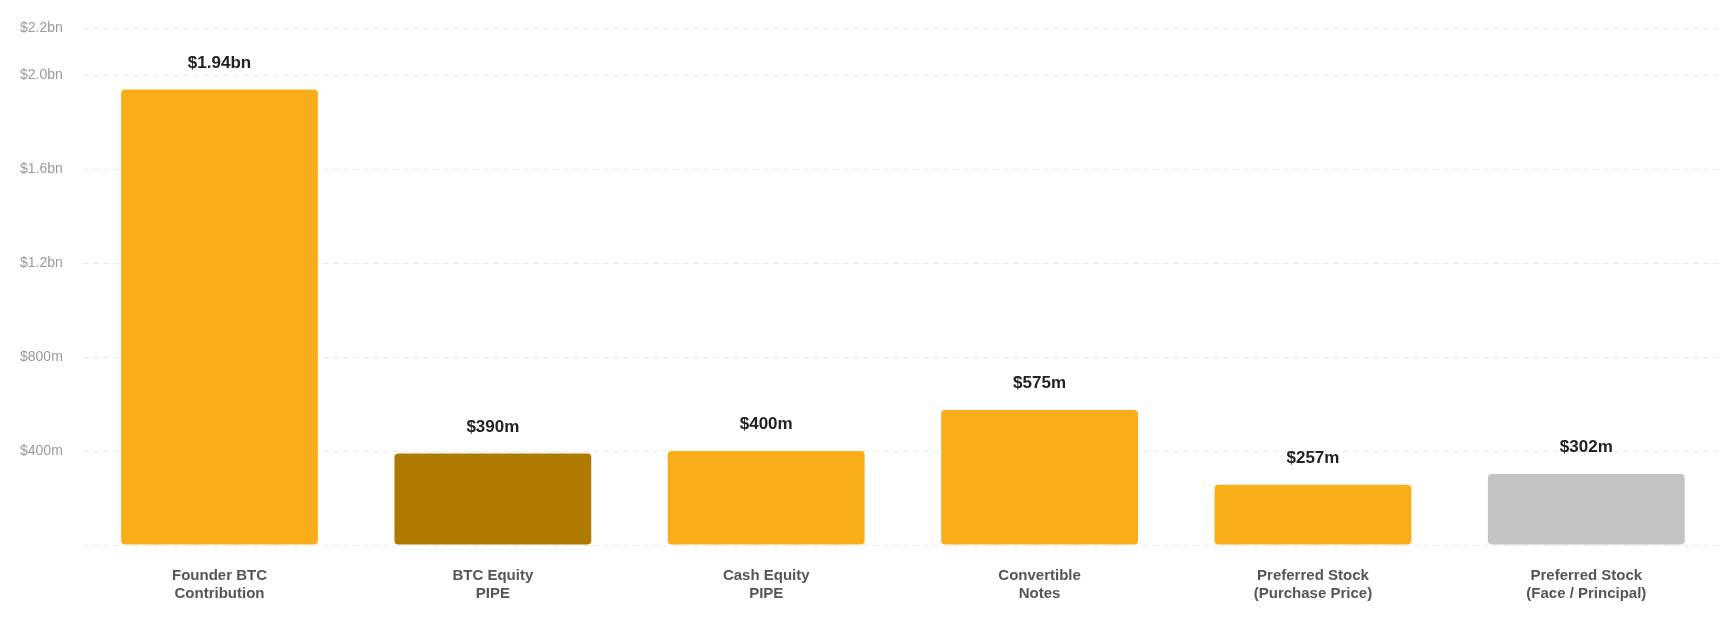 The width and height of the screenshot is (1727, 617). I want to click on data-label: $1.94bn, so click(219, 62).